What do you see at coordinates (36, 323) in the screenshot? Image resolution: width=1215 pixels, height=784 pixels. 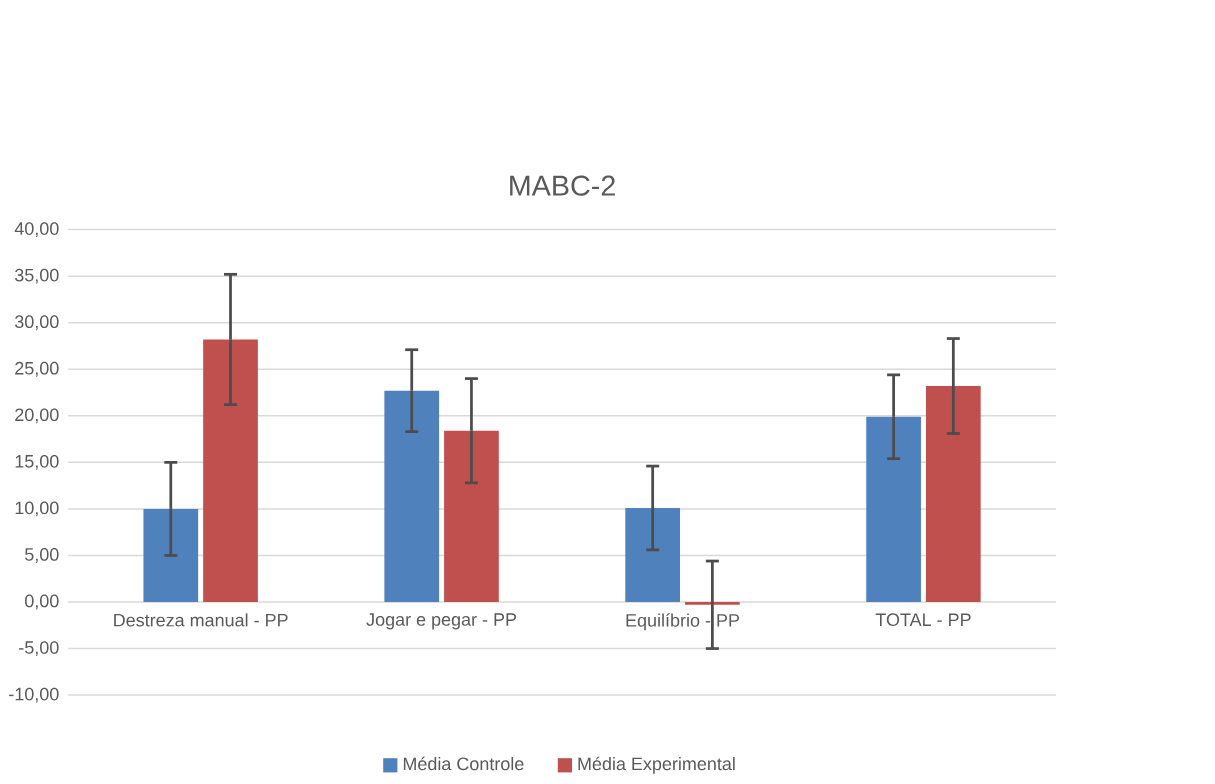 I see `y-tick-label: 30,00` at bounding box center [36, 323].